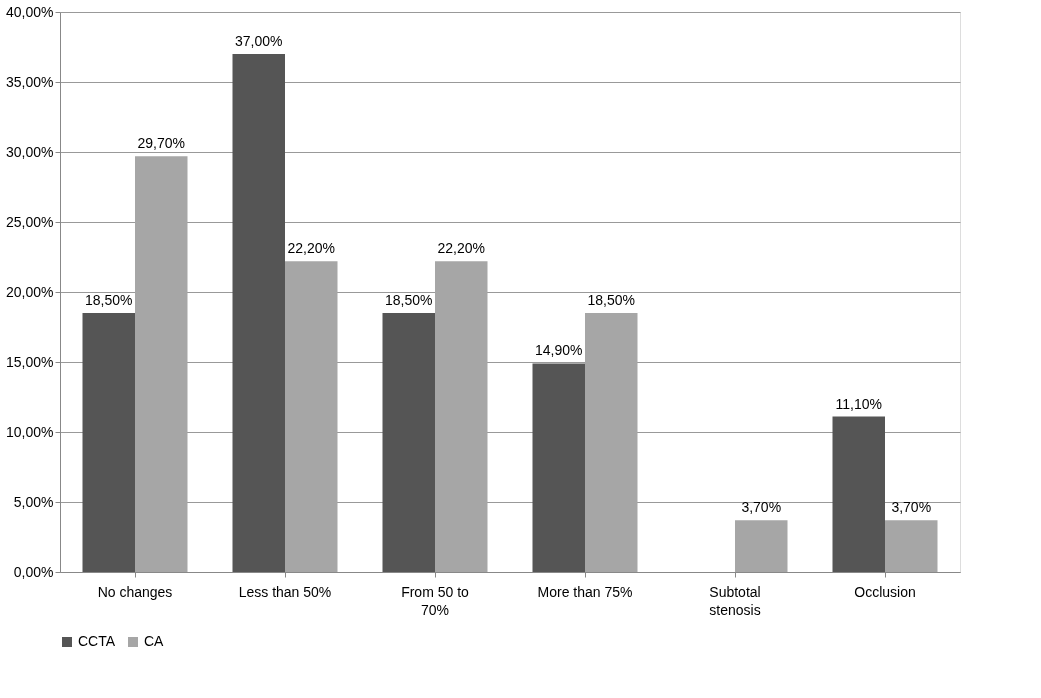  What do you see at coordinates (33, 501) in the screenshot?
I see `y-tick-label: 5,00%` at bounding box center [33, 501].